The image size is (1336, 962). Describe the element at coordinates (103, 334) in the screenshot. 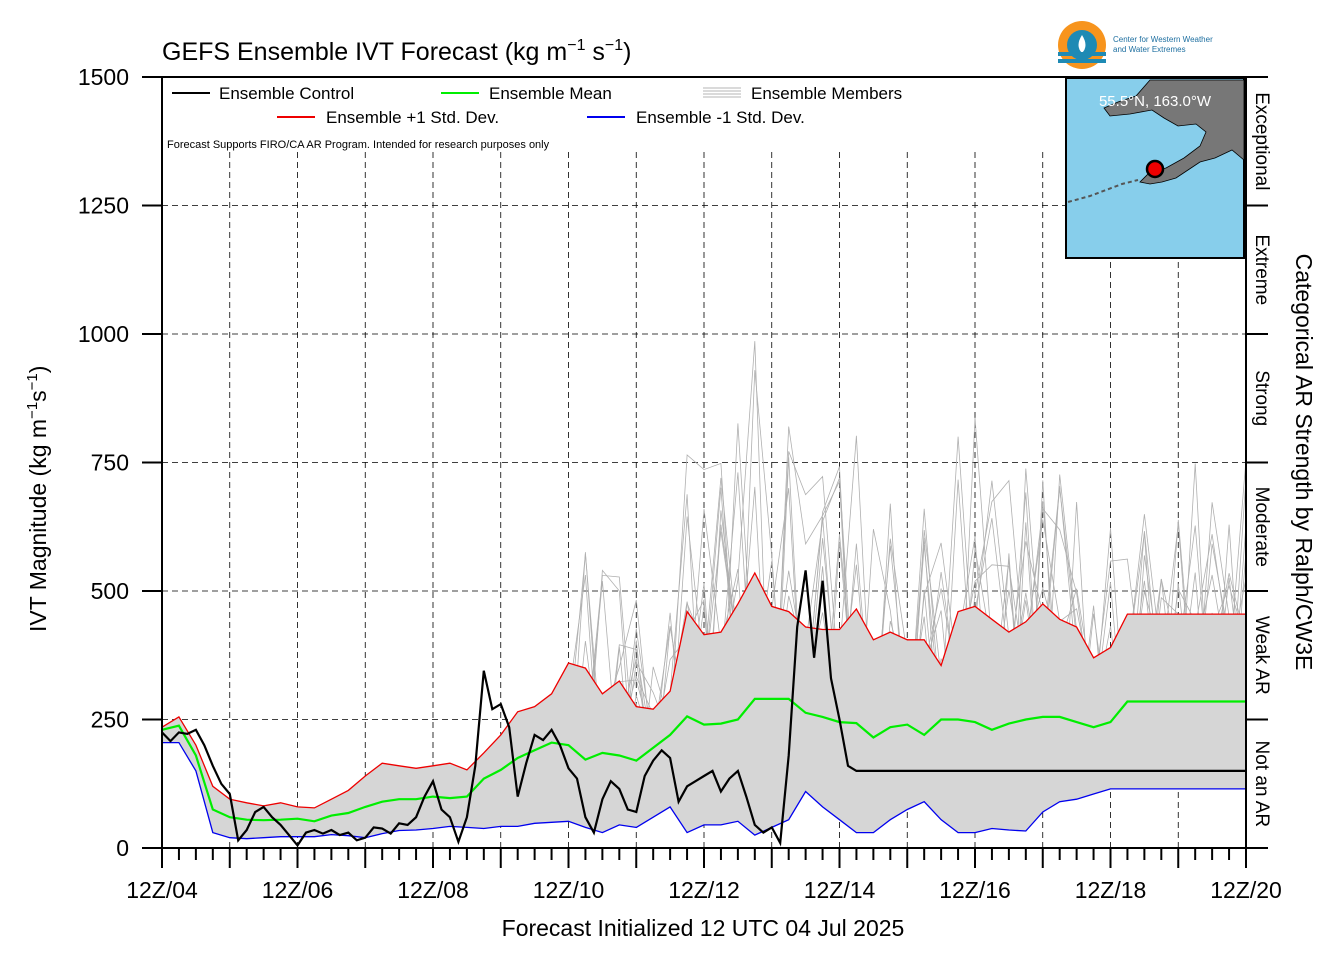

I see `y-tick-label-4: 1000` at that location.